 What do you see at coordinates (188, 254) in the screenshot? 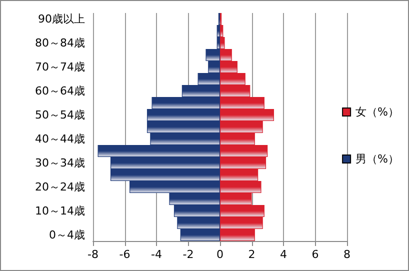
I see `x-tick-label: -2` at bounding box center [188, 254].